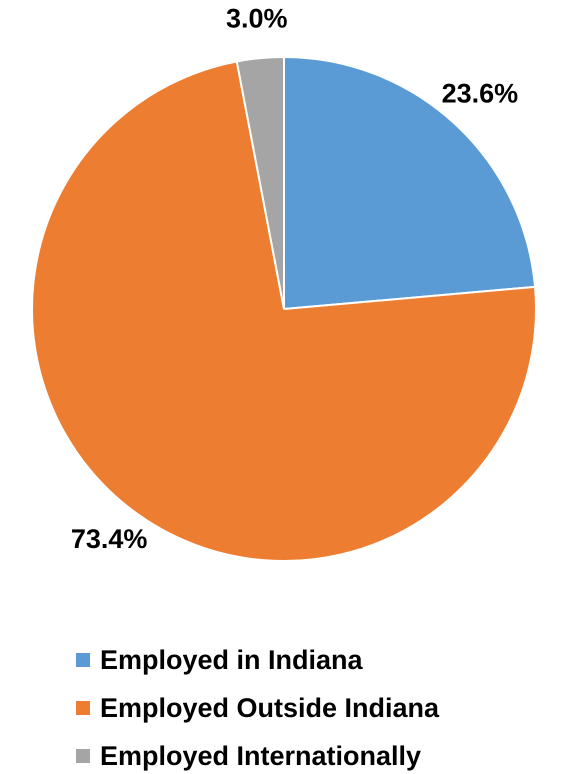  Describe the element at coordinates (261, 756) in the screenshot. I see `legend-label: Employed Internationally` at that location.